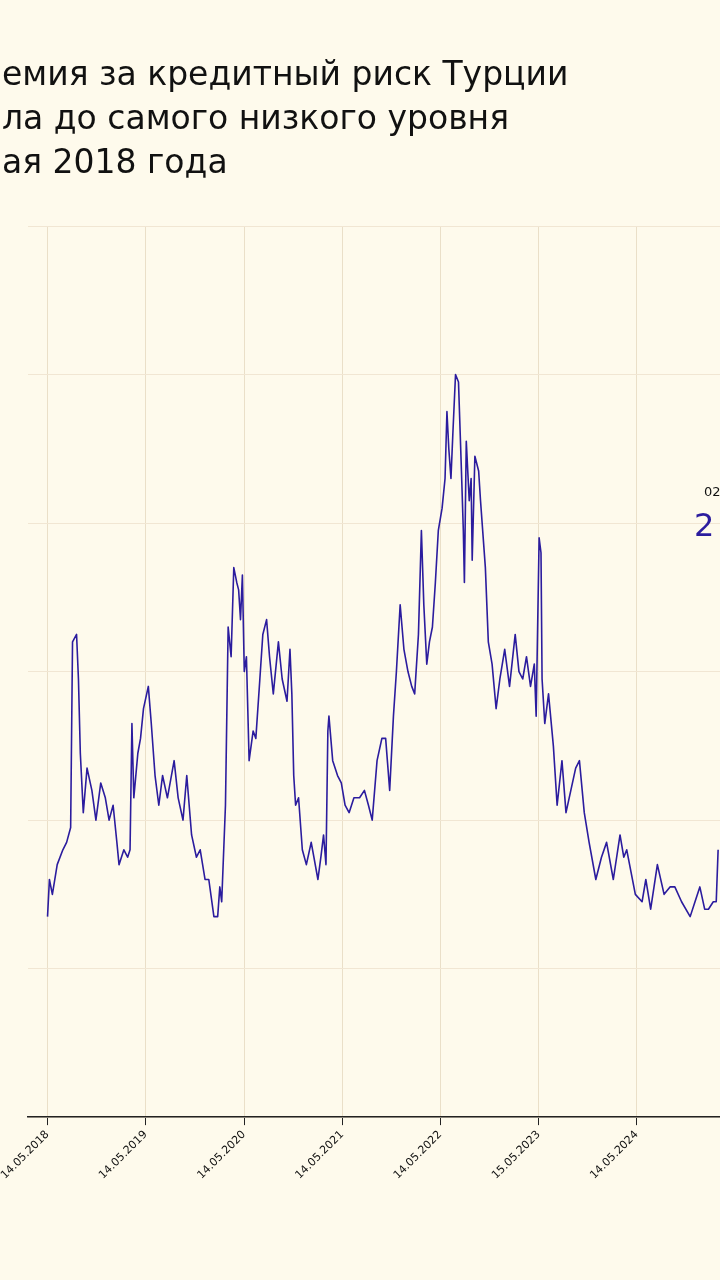  I want to click on chart-title: емия за кредитный риск Турции ла до самого низкого уровня ая 2018 года, so click(286, 118).